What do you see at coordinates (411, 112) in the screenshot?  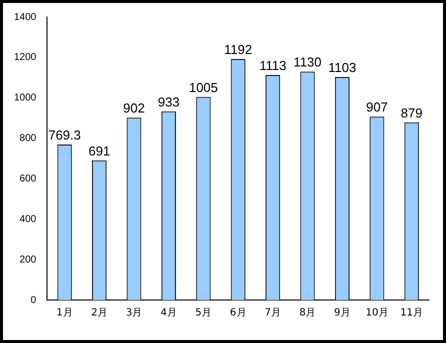 I see `data-label: 879` at bounding box center [411, 112].